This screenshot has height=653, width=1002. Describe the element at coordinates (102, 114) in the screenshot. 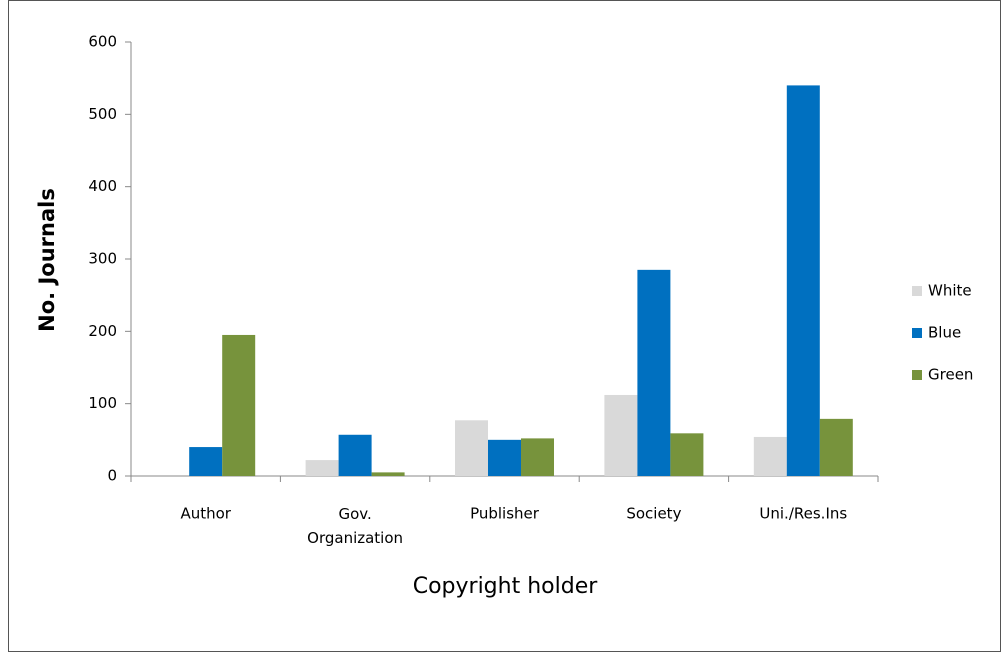

I see `y-tick-label: 500` at that location.